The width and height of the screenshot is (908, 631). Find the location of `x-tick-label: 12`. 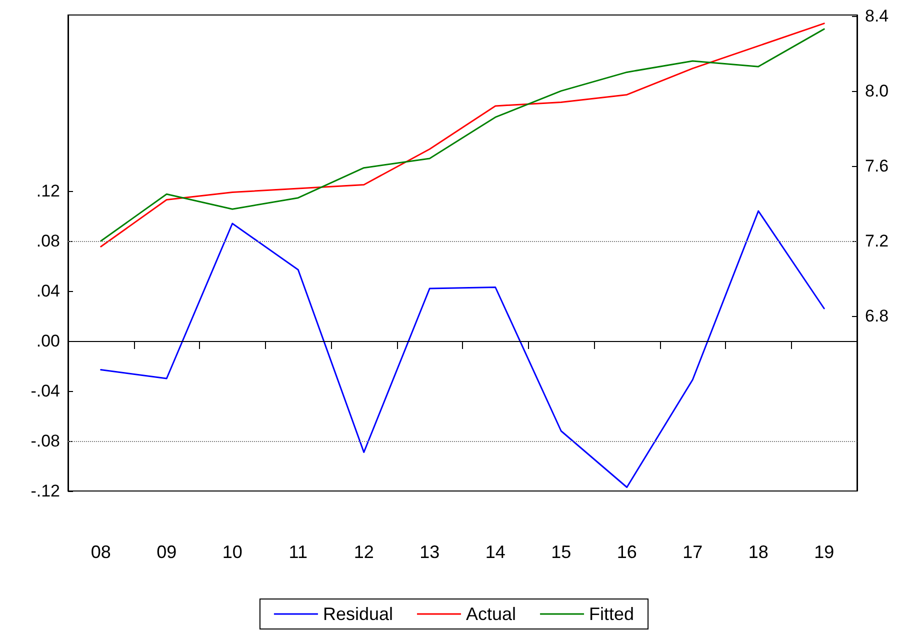

x-tick-label: 12 is located at coordinates (364, 552).